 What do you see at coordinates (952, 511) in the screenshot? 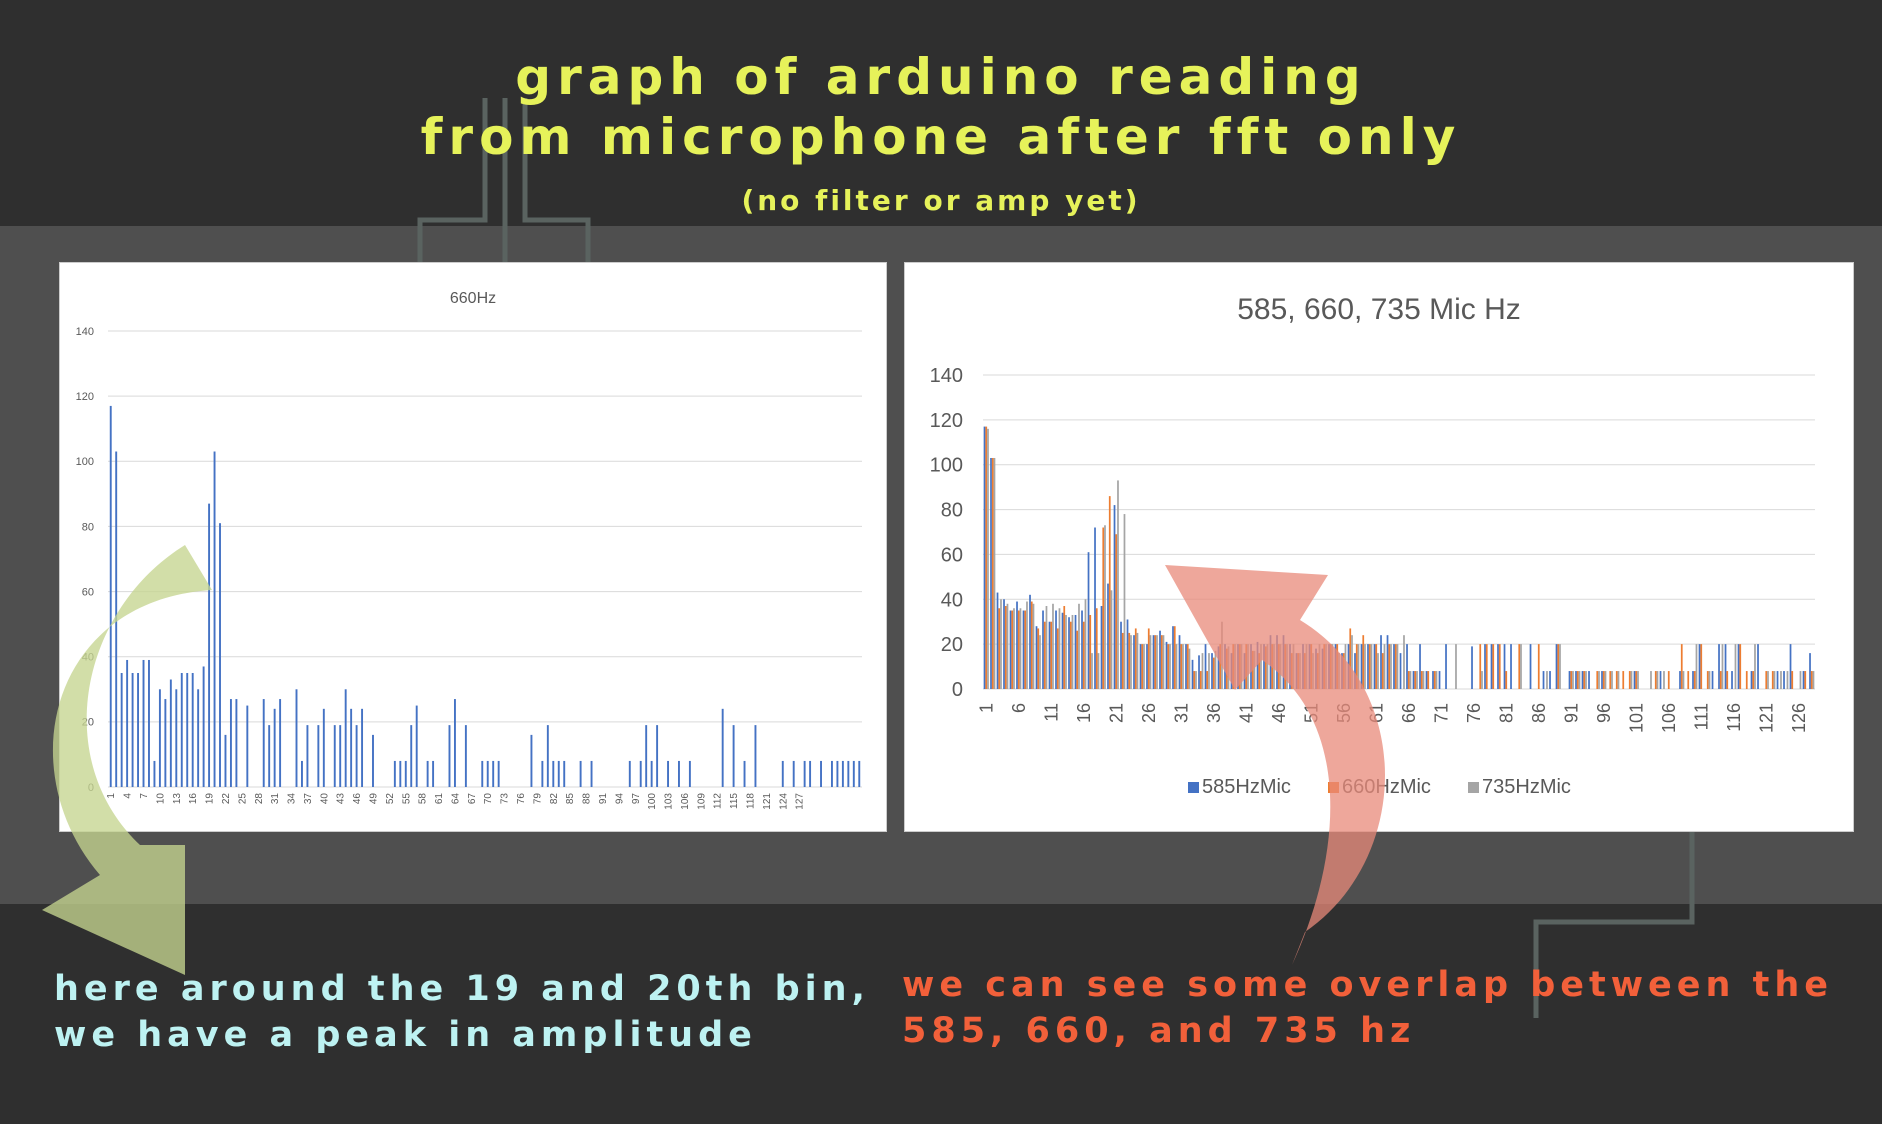
I see `y-tick-label: 80` at bounding box center [952, 511].